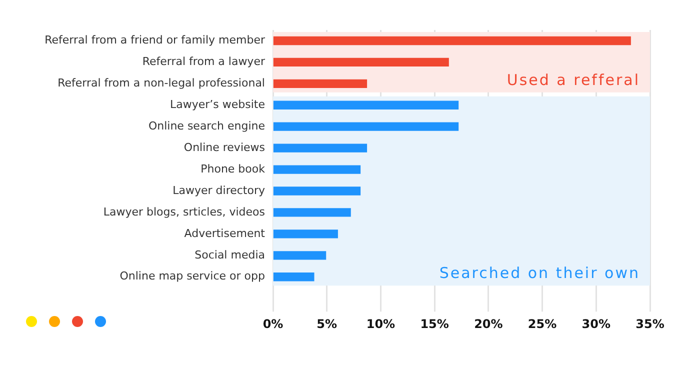 The width and height of the screenshot is (698, 368). Describe the element at coordinates (381, 323) in the screenshot. I see `x-tick-label: 10%` at that location.